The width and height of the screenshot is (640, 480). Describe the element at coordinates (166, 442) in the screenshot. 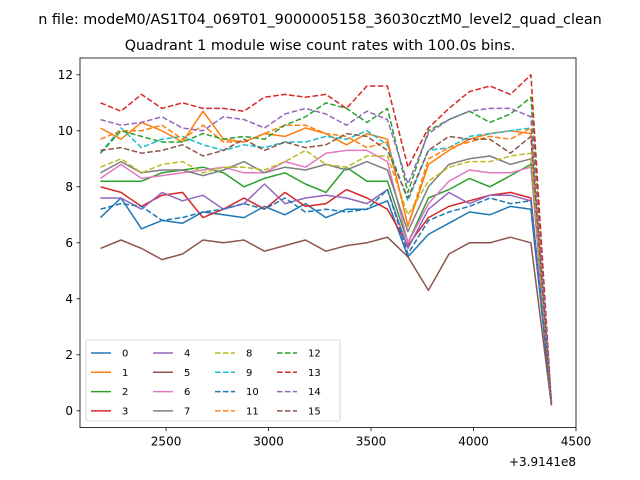

I see `x-tick-label: 2500` at that location.